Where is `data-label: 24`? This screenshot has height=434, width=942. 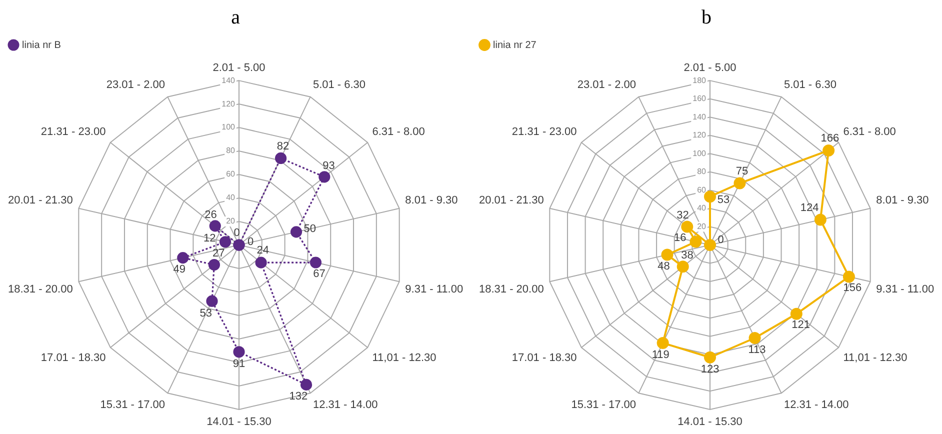 data-label: 24 is located at coordinates (262, 250).